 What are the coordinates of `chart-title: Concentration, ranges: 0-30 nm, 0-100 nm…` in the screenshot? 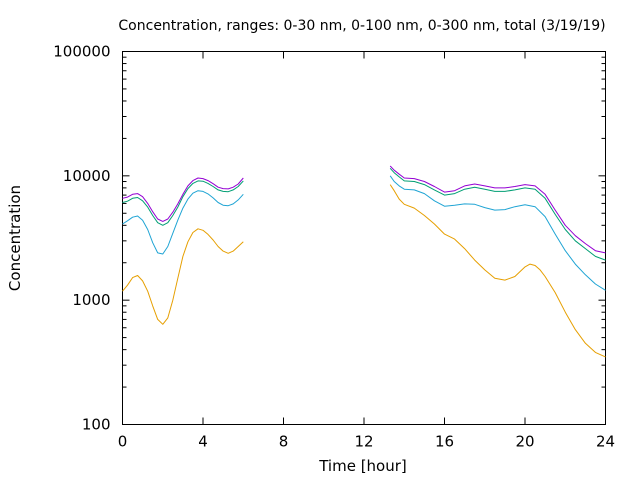 It's located at (361, 26).